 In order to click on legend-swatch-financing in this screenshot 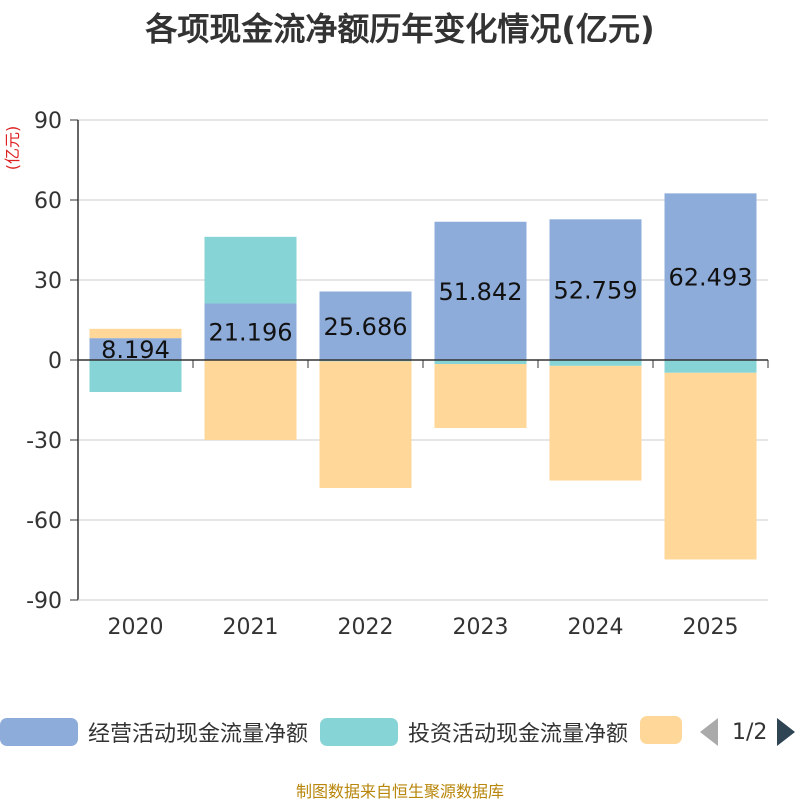, I will do `click(661, 730)`.